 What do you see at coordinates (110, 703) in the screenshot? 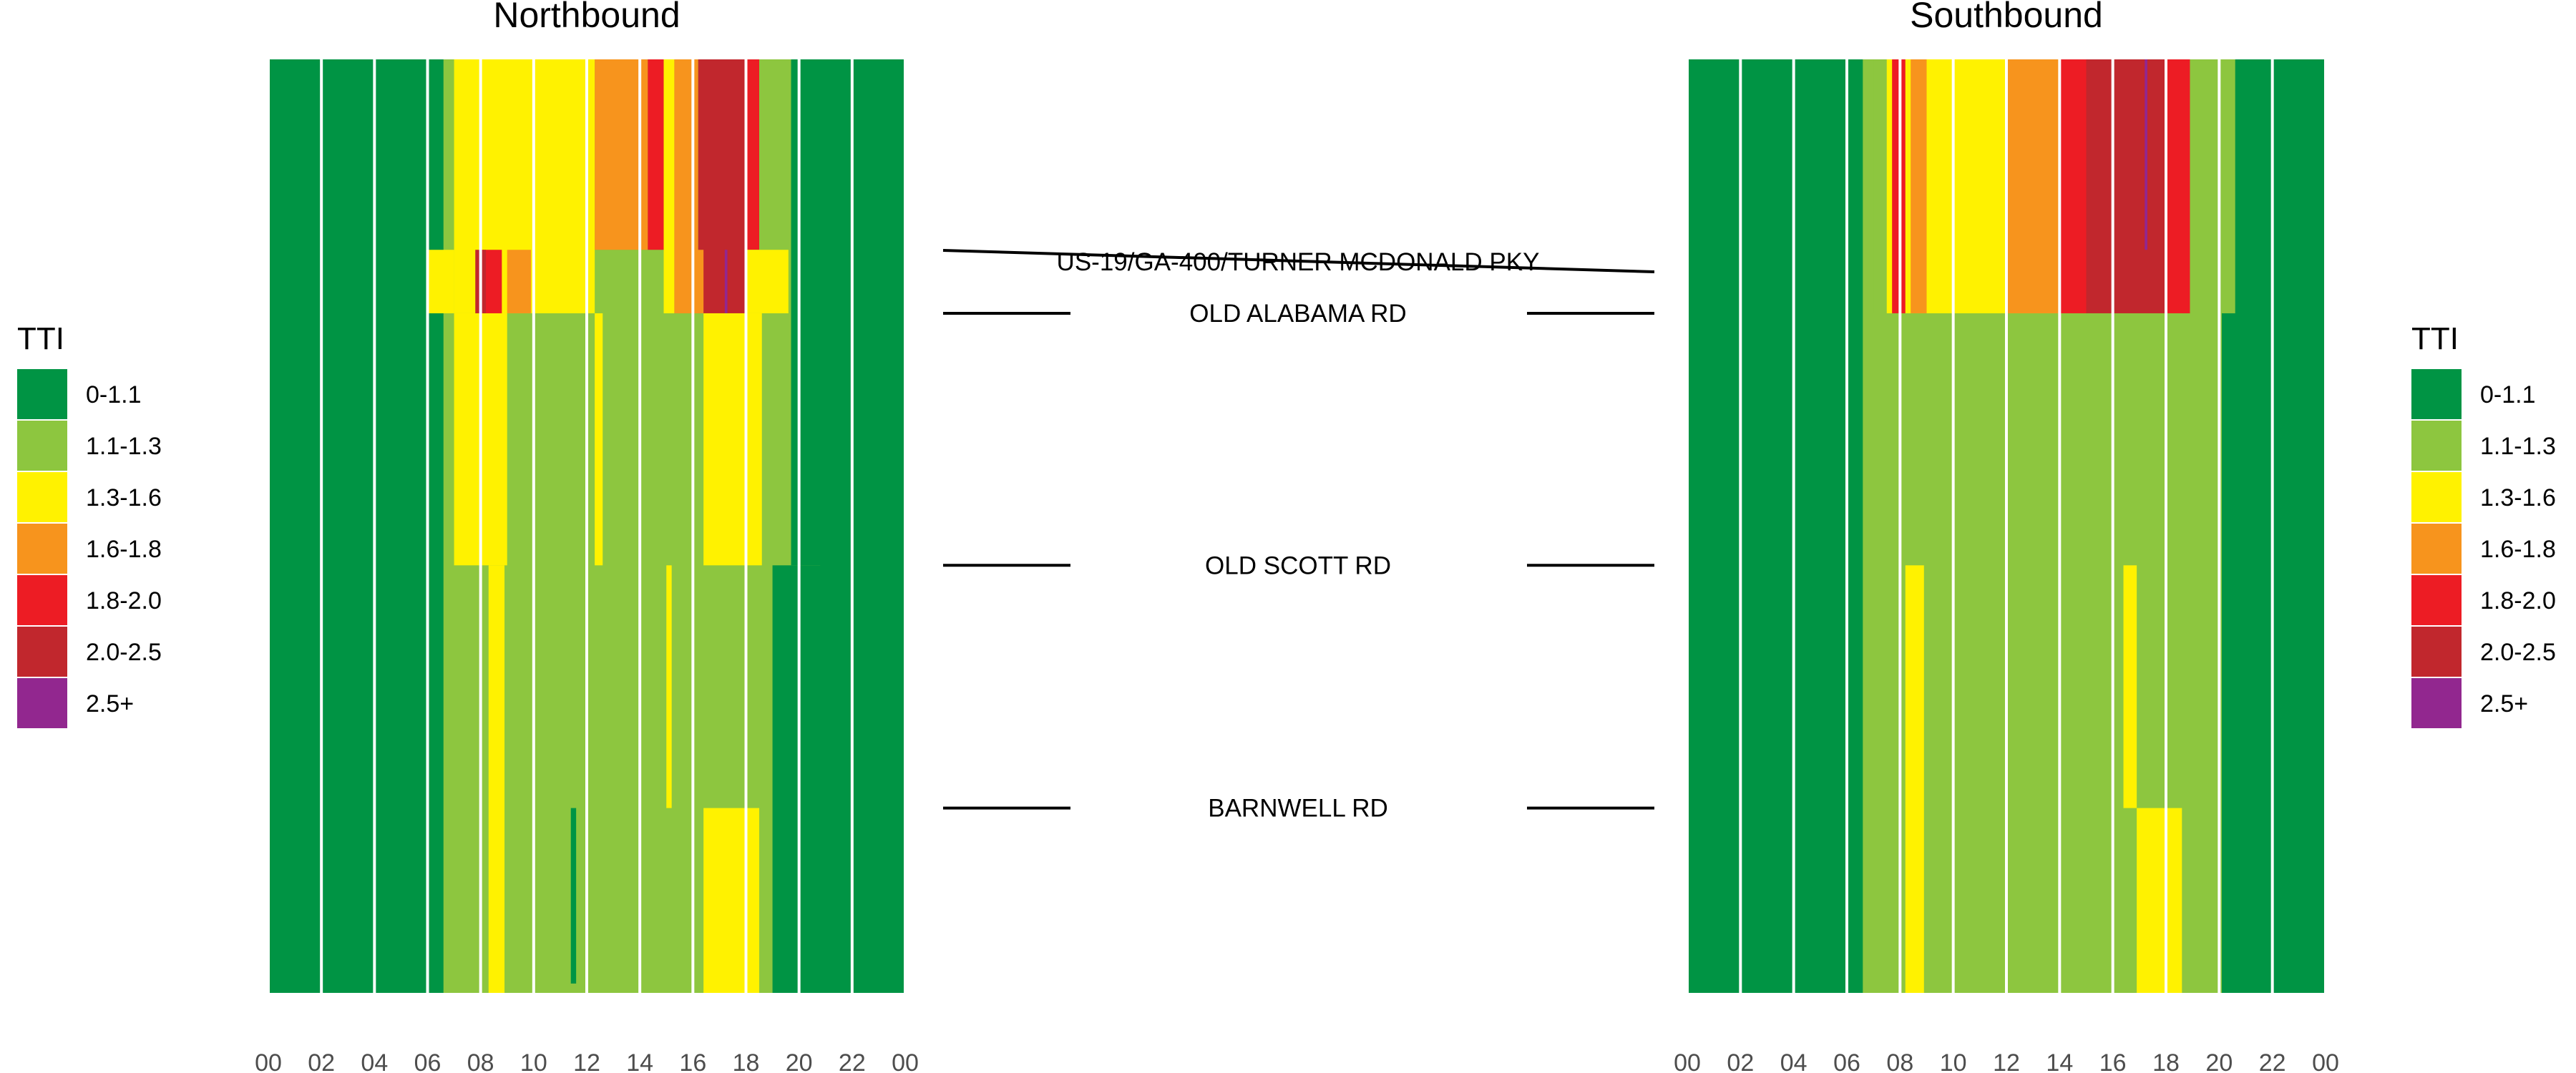
I see `legend-left-entry-label: 2.5+` at bounding box center [110, 703].